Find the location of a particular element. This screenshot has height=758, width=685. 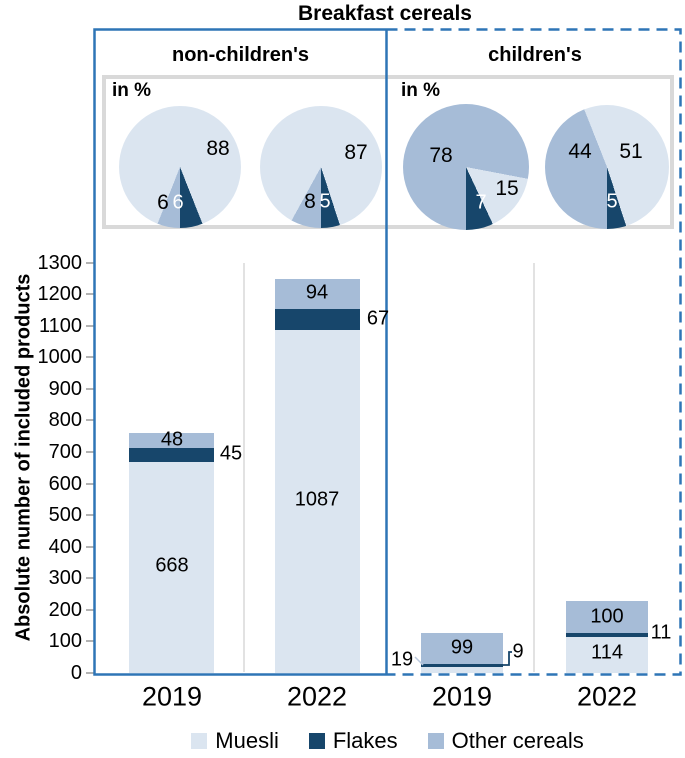

bar-value-other: 99 is located at coordinates (462, 647).